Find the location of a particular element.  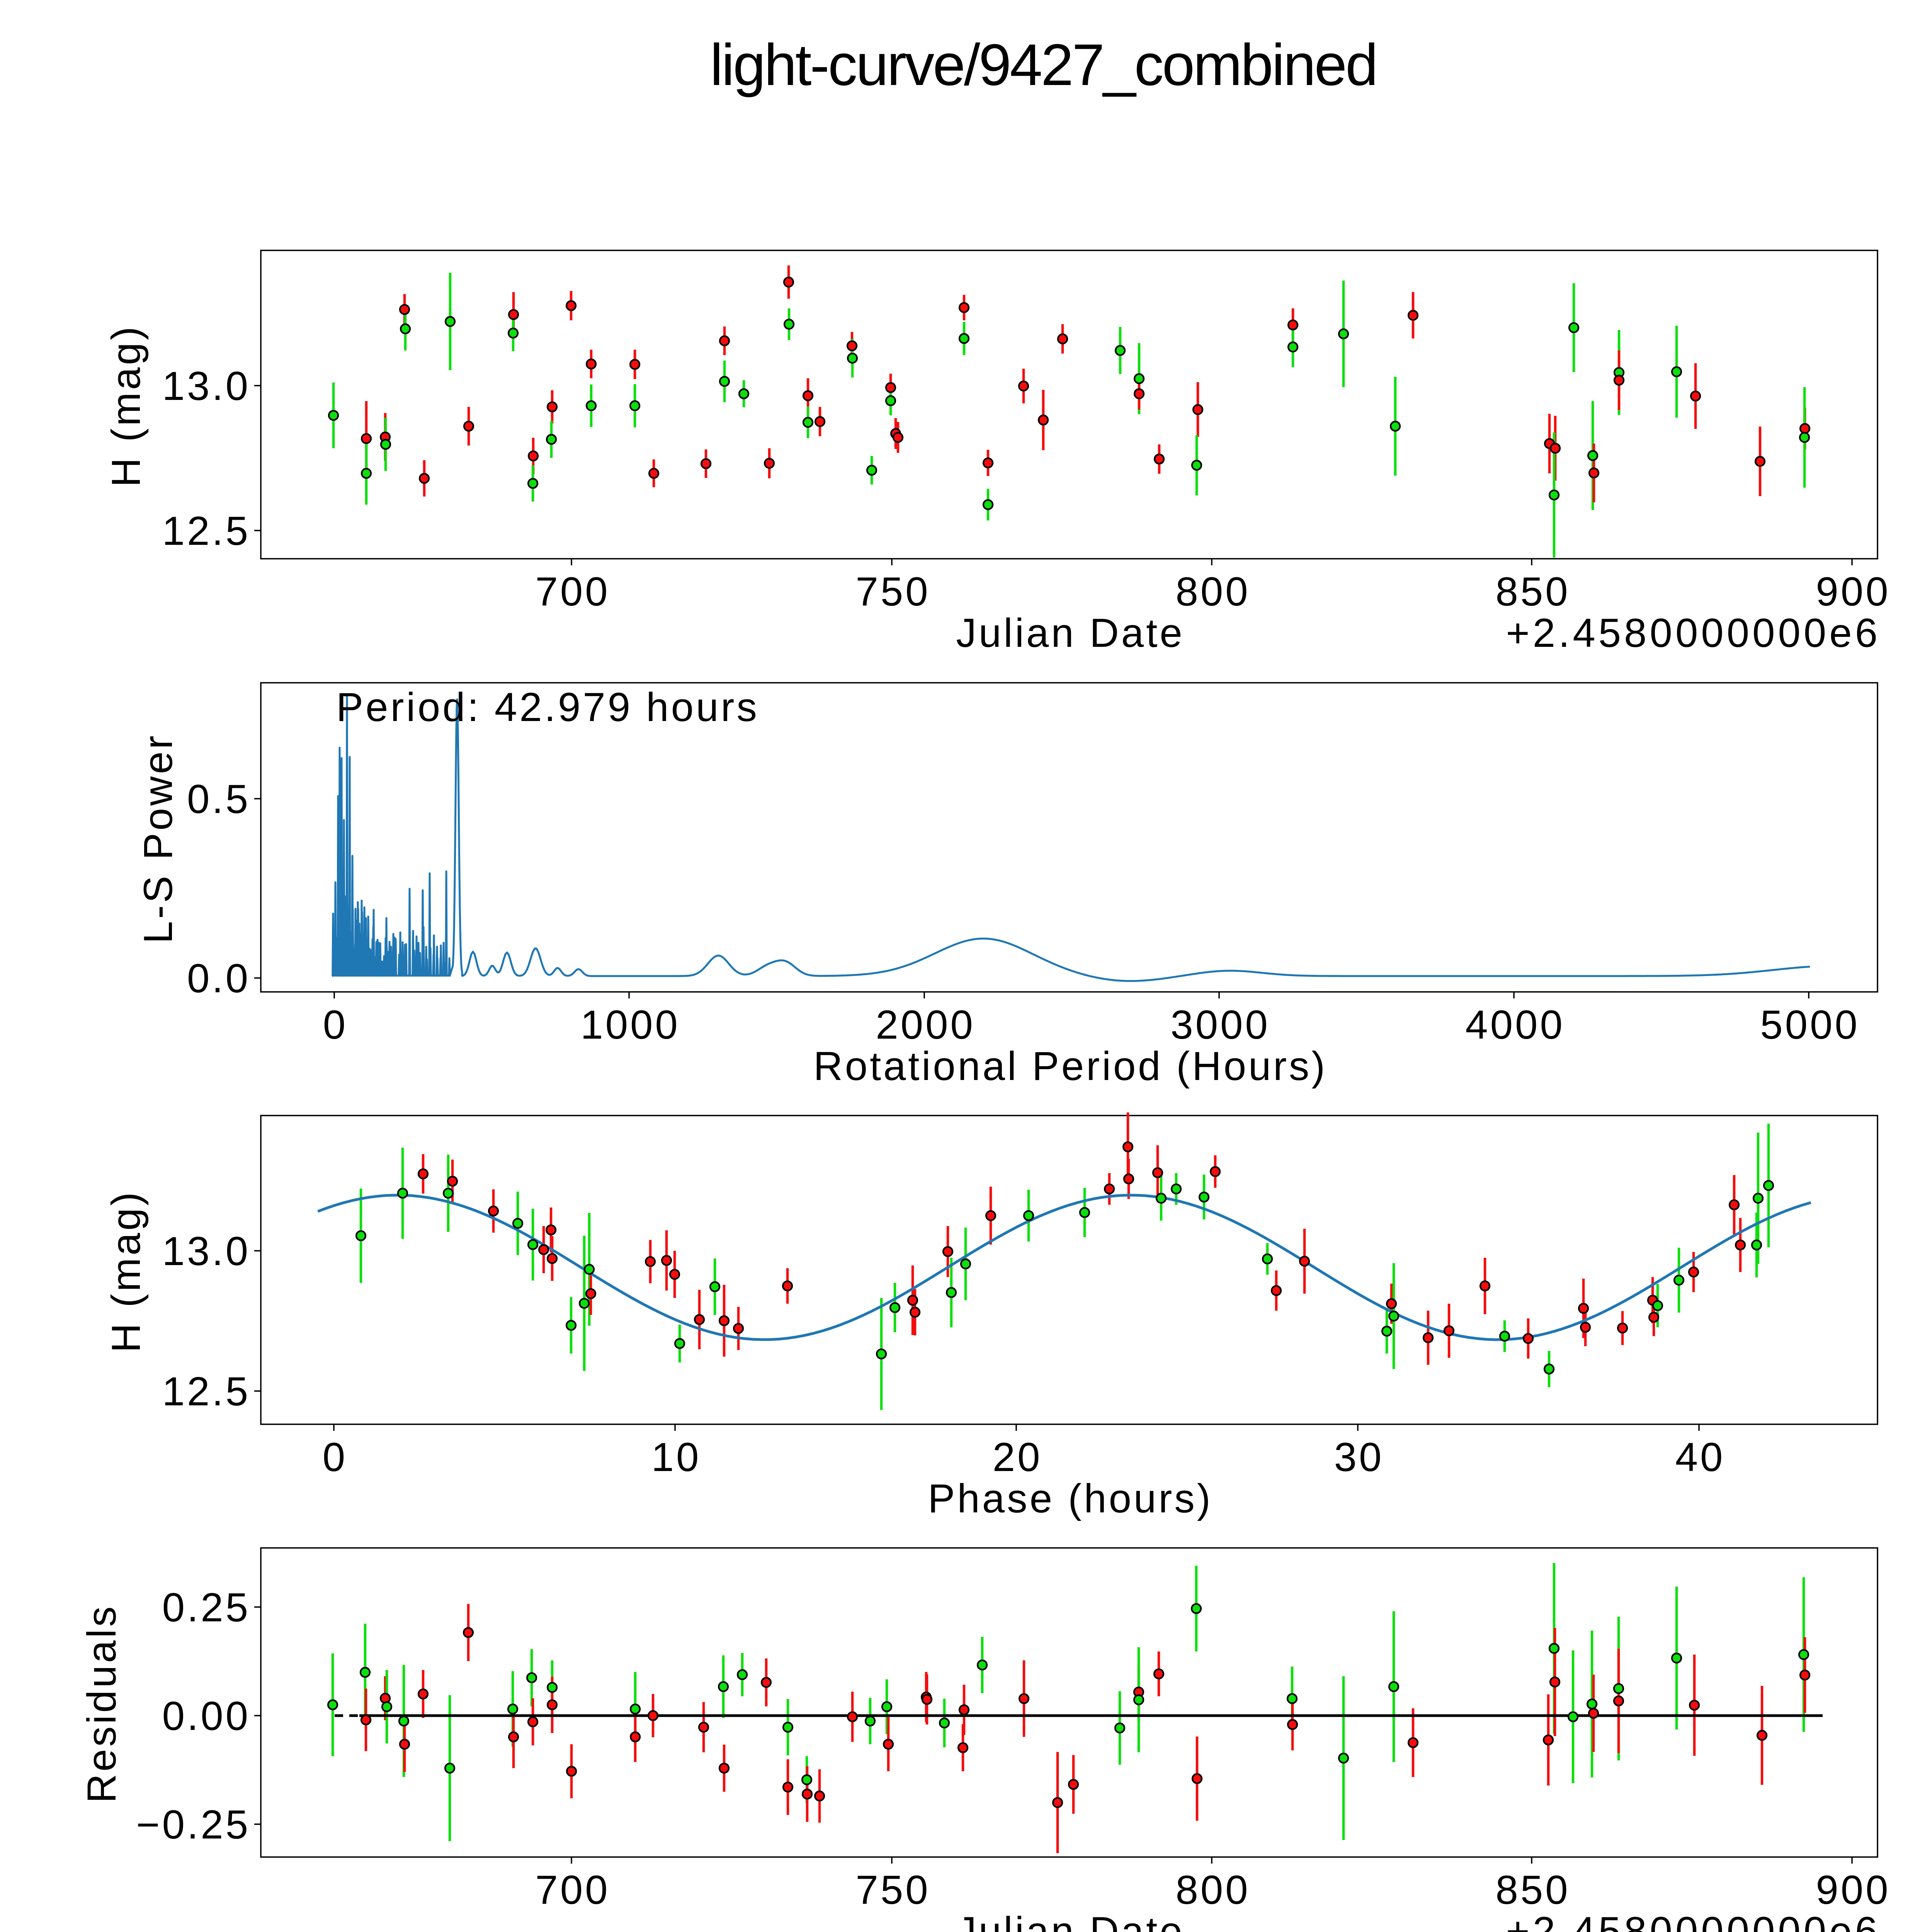

svg-text: 40 is located at coordinates (1700, 1458).